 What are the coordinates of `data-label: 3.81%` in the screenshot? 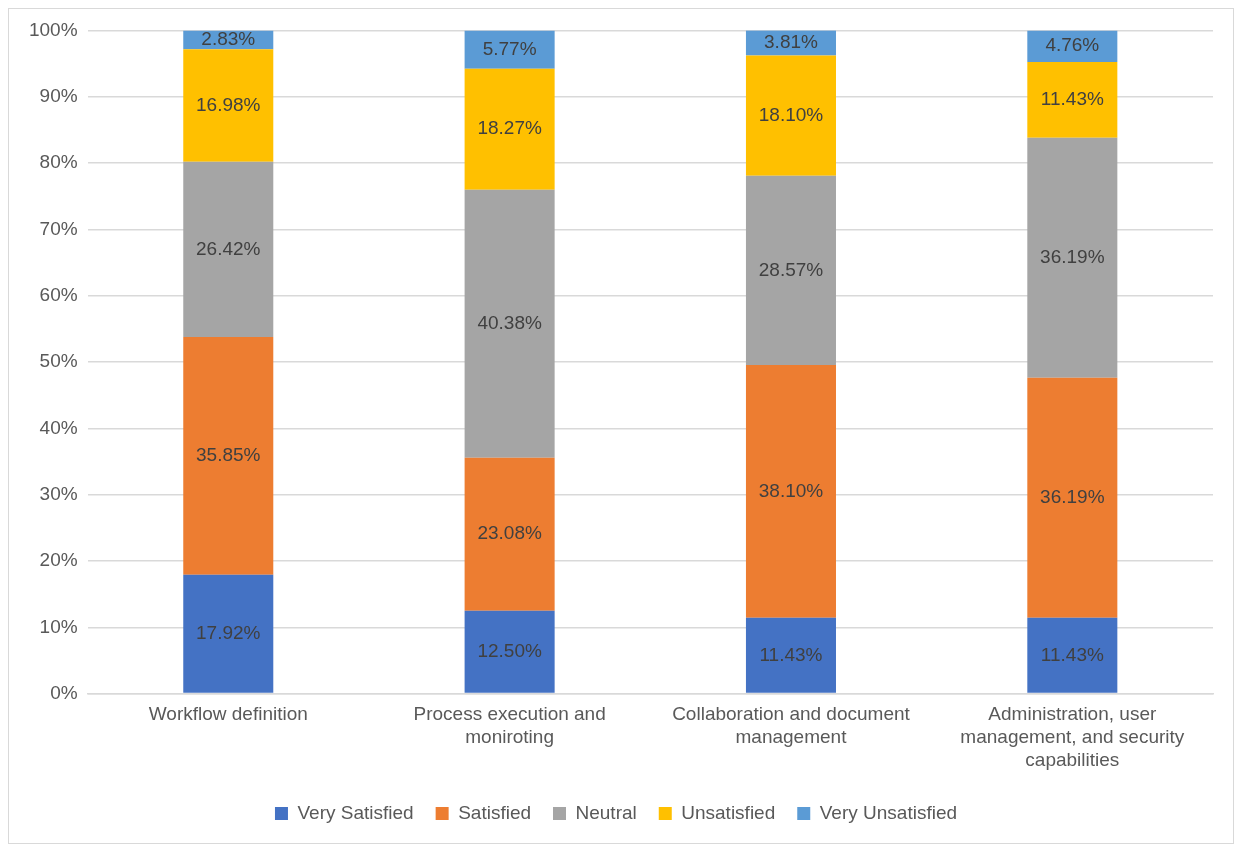 It's located at (791, 42).